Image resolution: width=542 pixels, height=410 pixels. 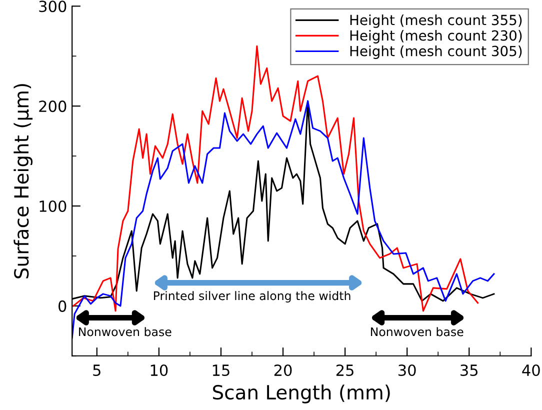 I want to click on y-tick-label: 200, so click(x=52, y=106).